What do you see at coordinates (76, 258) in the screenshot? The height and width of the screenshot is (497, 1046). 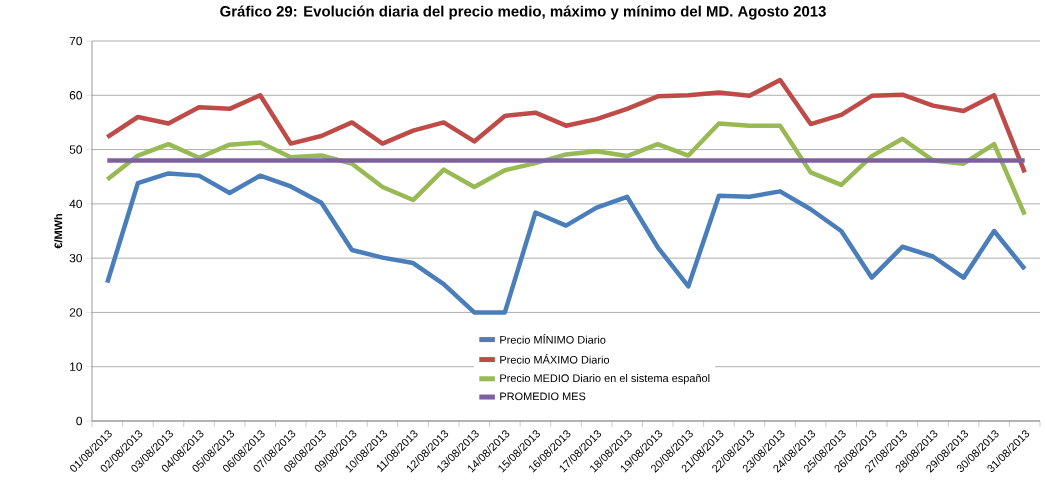 I see `y-tick-label: 30` at bounding box center [76, 258].